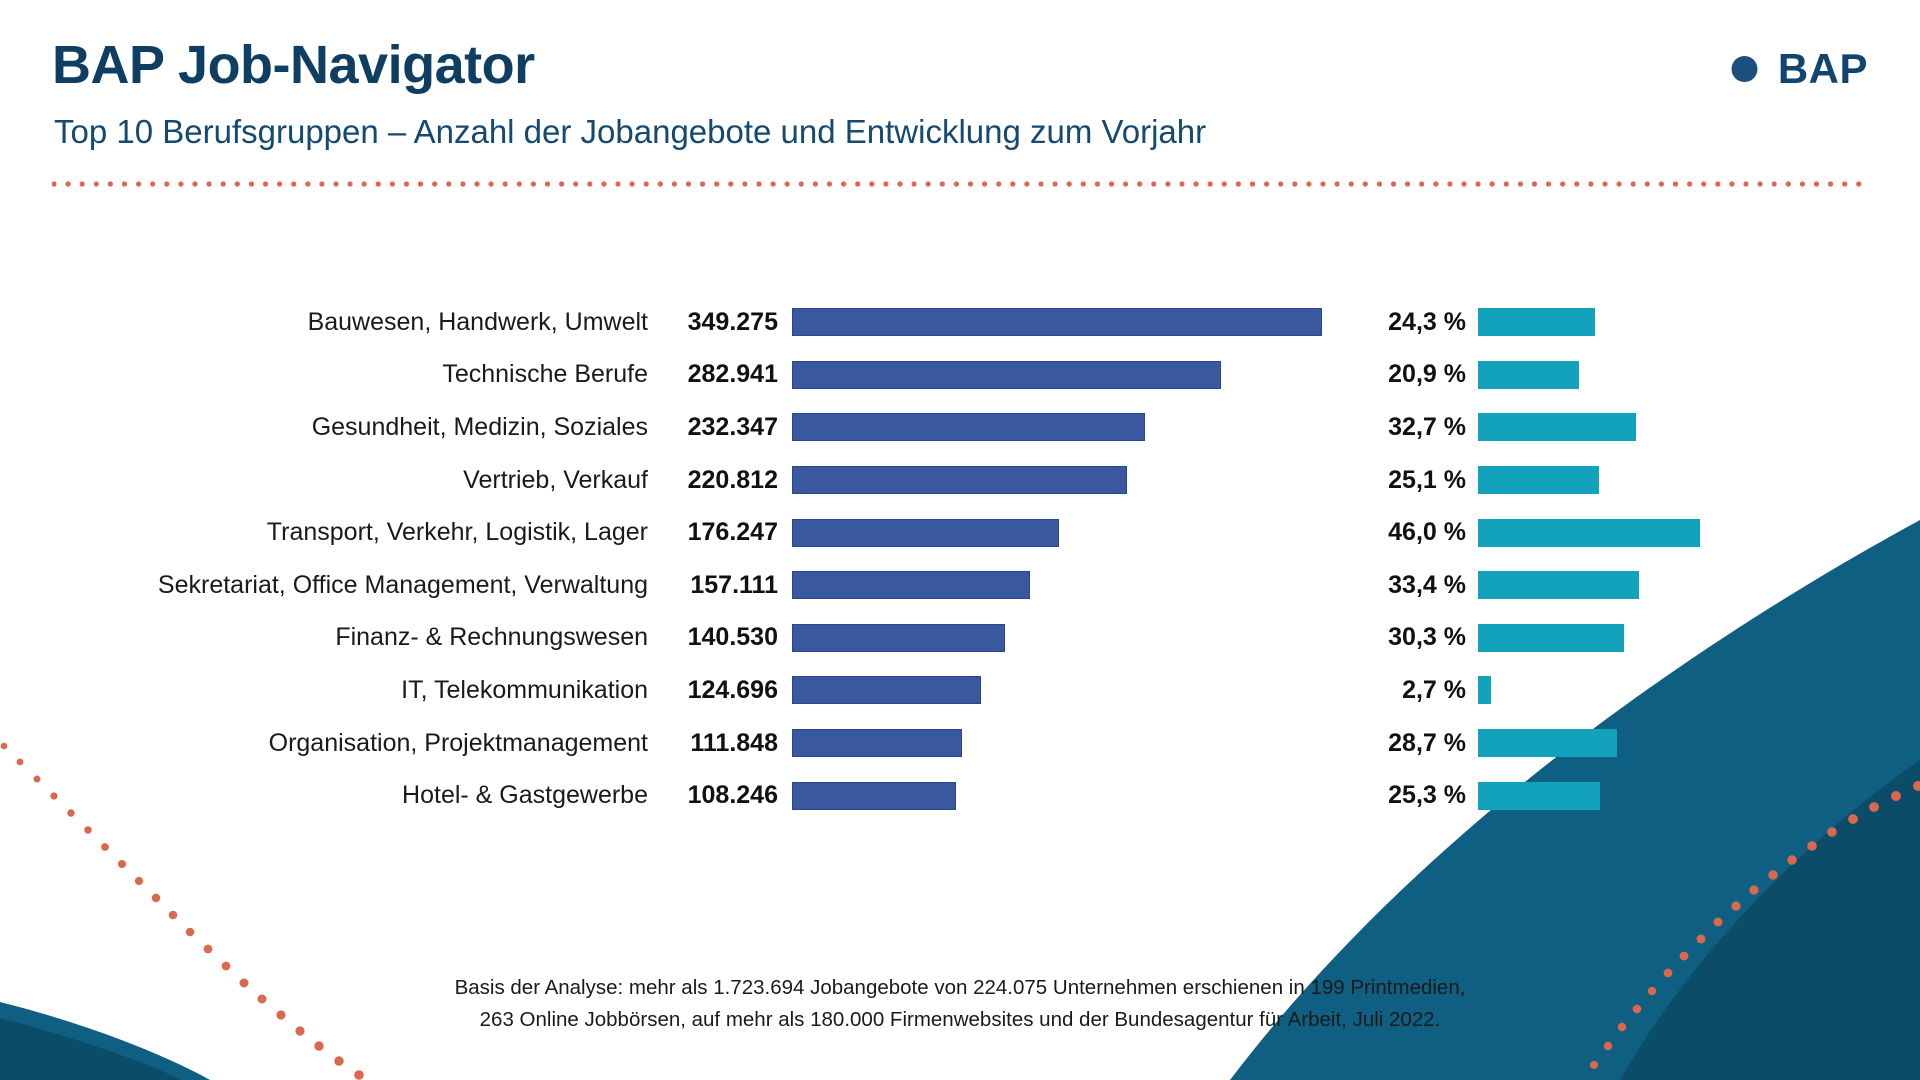 Image resolution: width=1920 pixels, height=1080 pixels. Describe the element at coordinates (1738, 69) in the screenshot. I see `bap-circle-logo-icon` at that location.